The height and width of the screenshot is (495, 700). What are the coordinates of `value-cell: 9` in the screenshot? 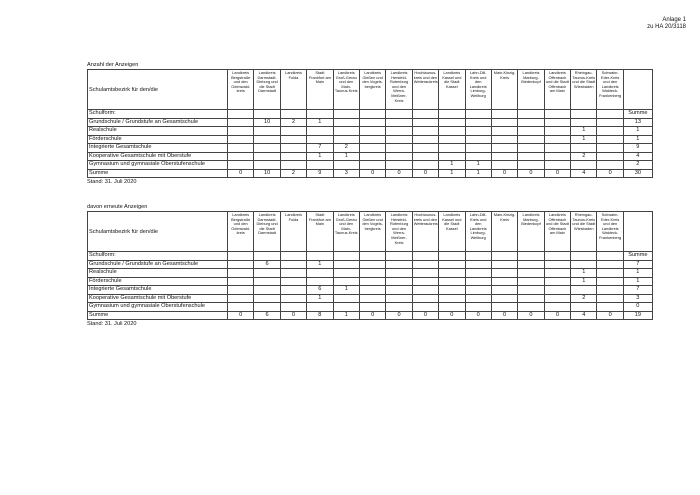 It's located at (320, 173).